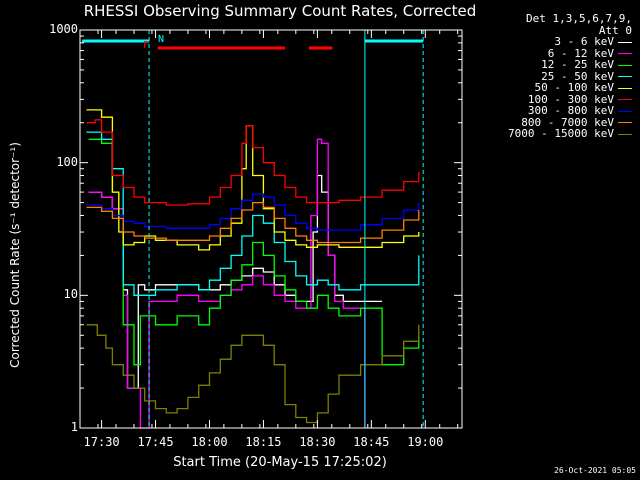  I want to click on x-tick-label-5: 18:30, so click(317, 442).